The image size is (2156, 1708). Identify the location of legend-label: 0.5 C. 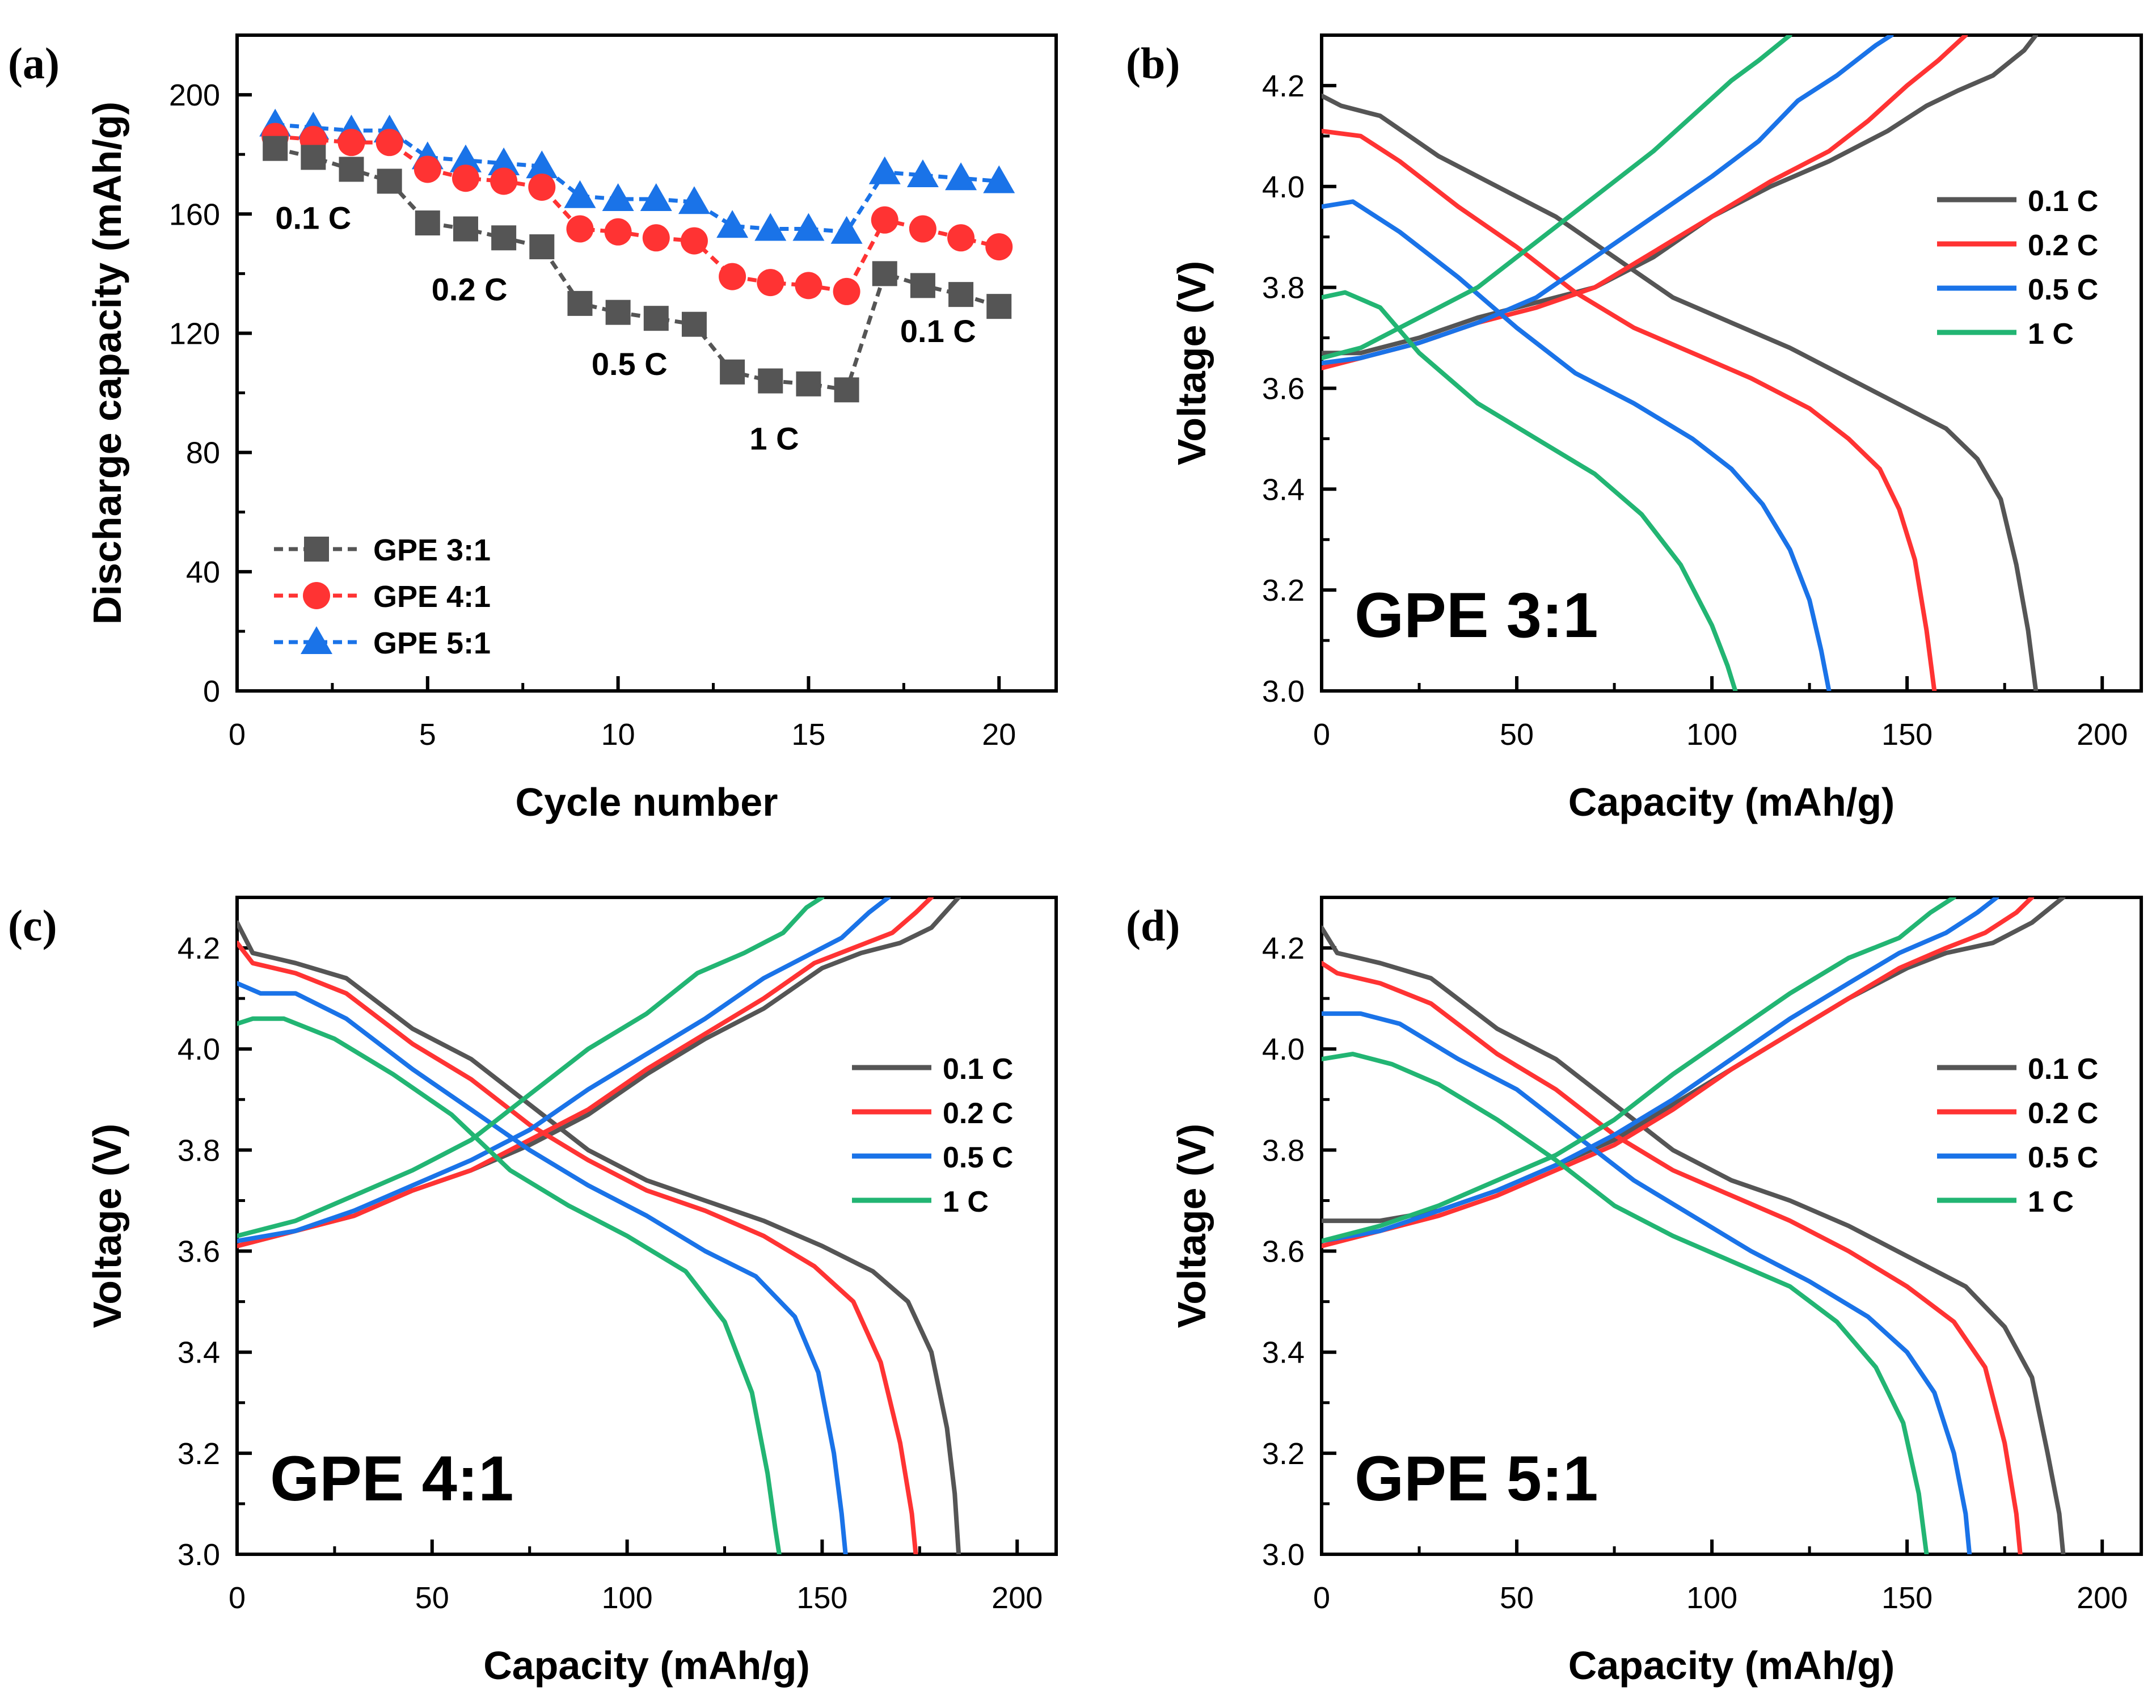
(2063, 289).